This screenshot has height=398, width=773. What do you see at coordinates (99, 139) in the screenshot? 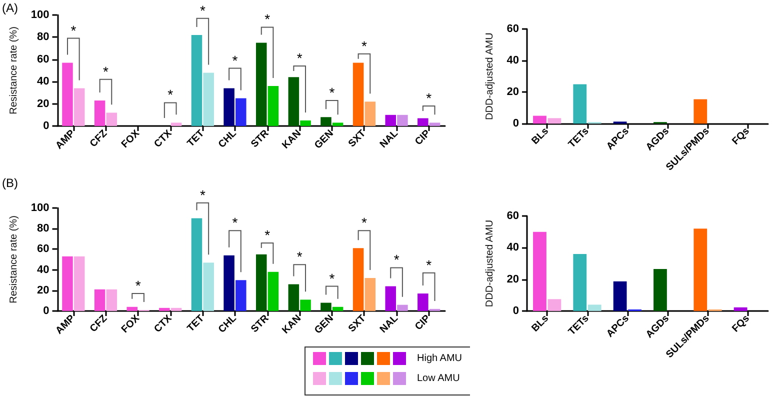
I see `x-tick-label: CFZ` at bounding box center [99, 139].